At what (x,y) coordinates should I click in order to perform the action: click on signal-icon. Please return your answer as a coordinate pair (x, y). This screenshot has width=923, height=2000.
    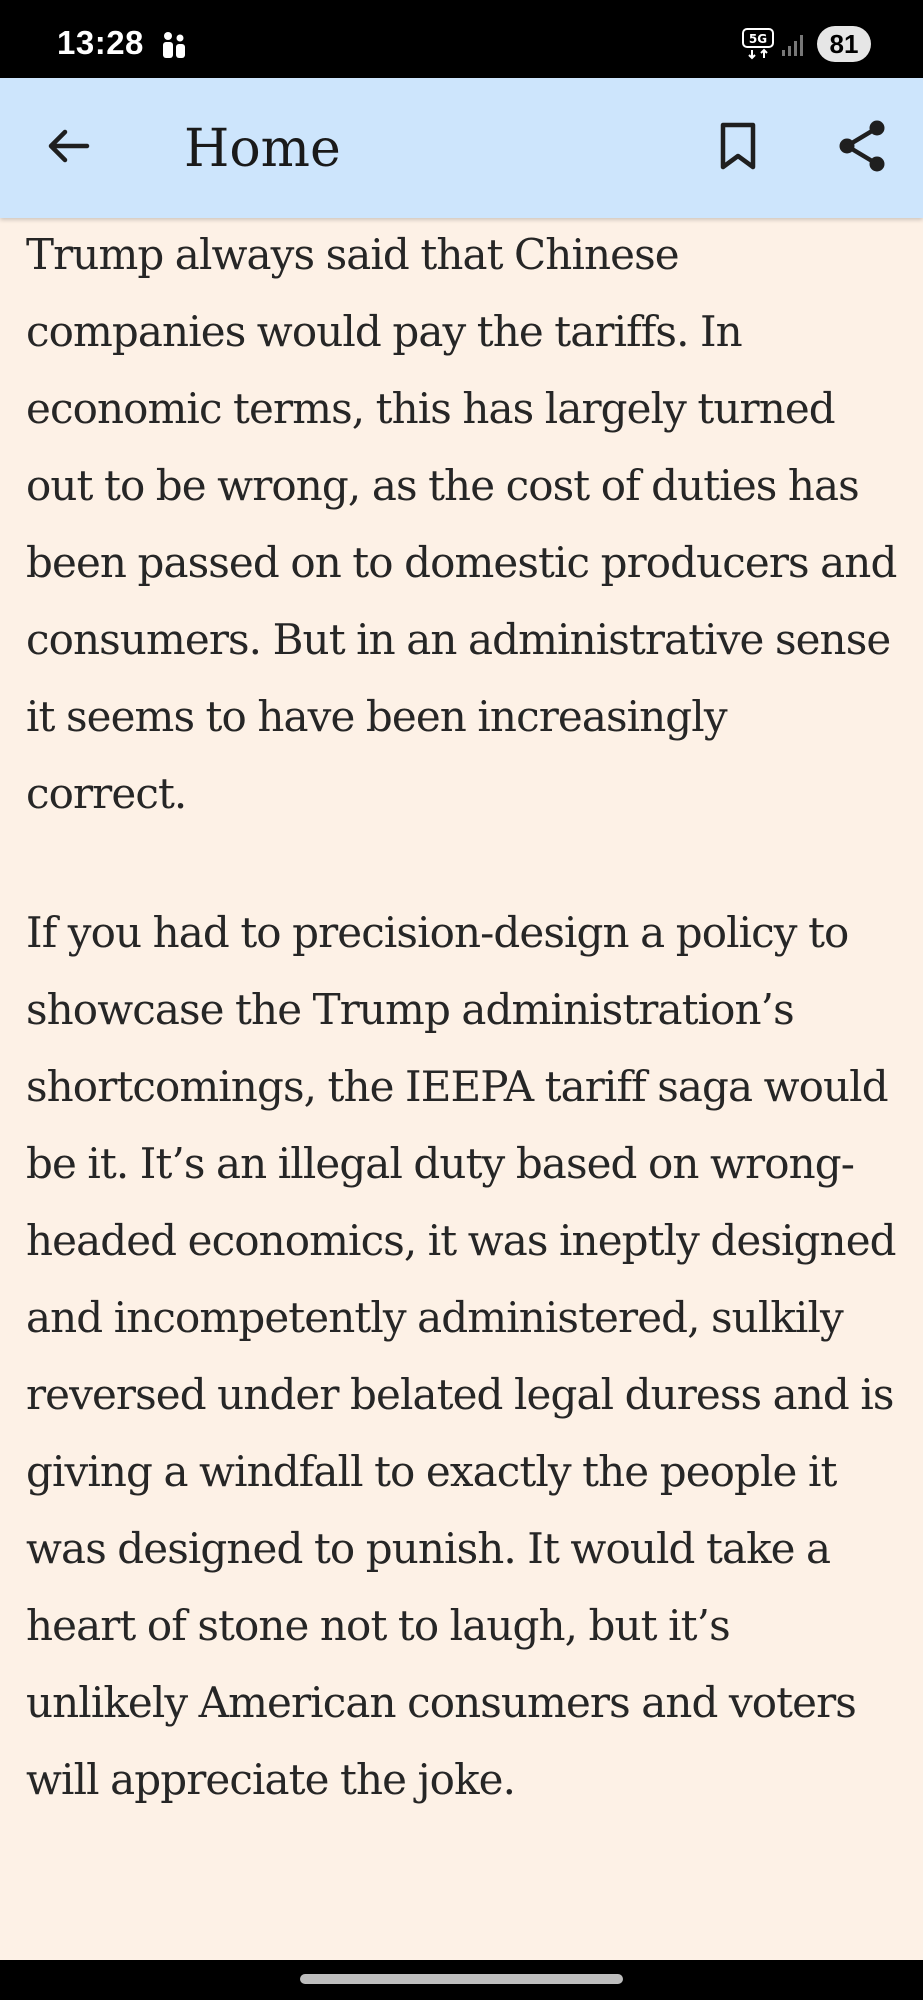
    Looking at the image, I should click on (793, 45).